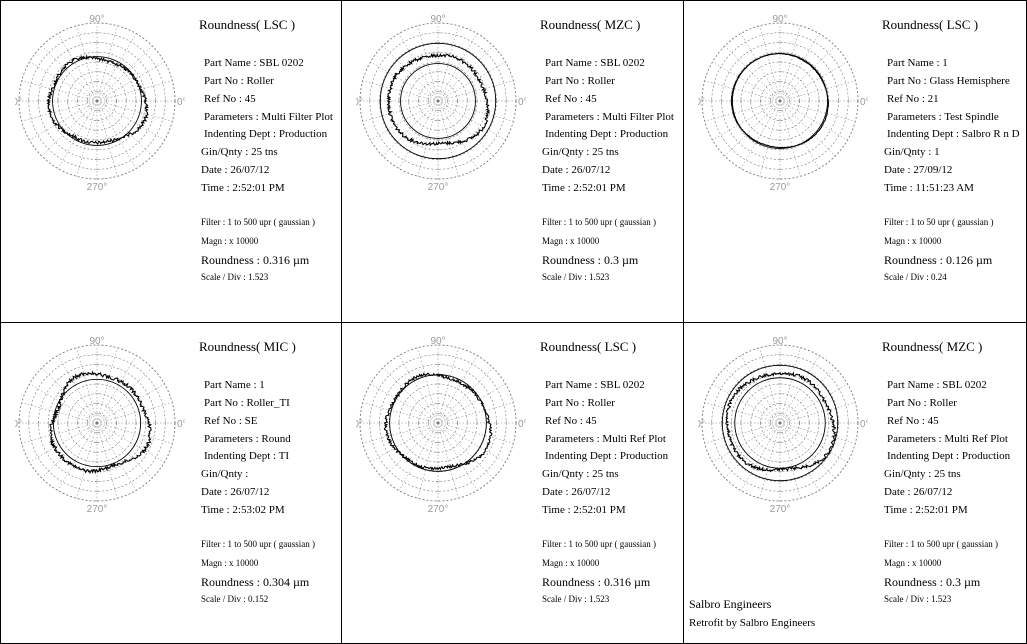 Image resolution: width=1027 pixels, height=644 pixels. What do you see at coordinates (247, 403) in the screenshot?
I see `part-no: Part No : Roller_TI` at bounding box center [247, 403].